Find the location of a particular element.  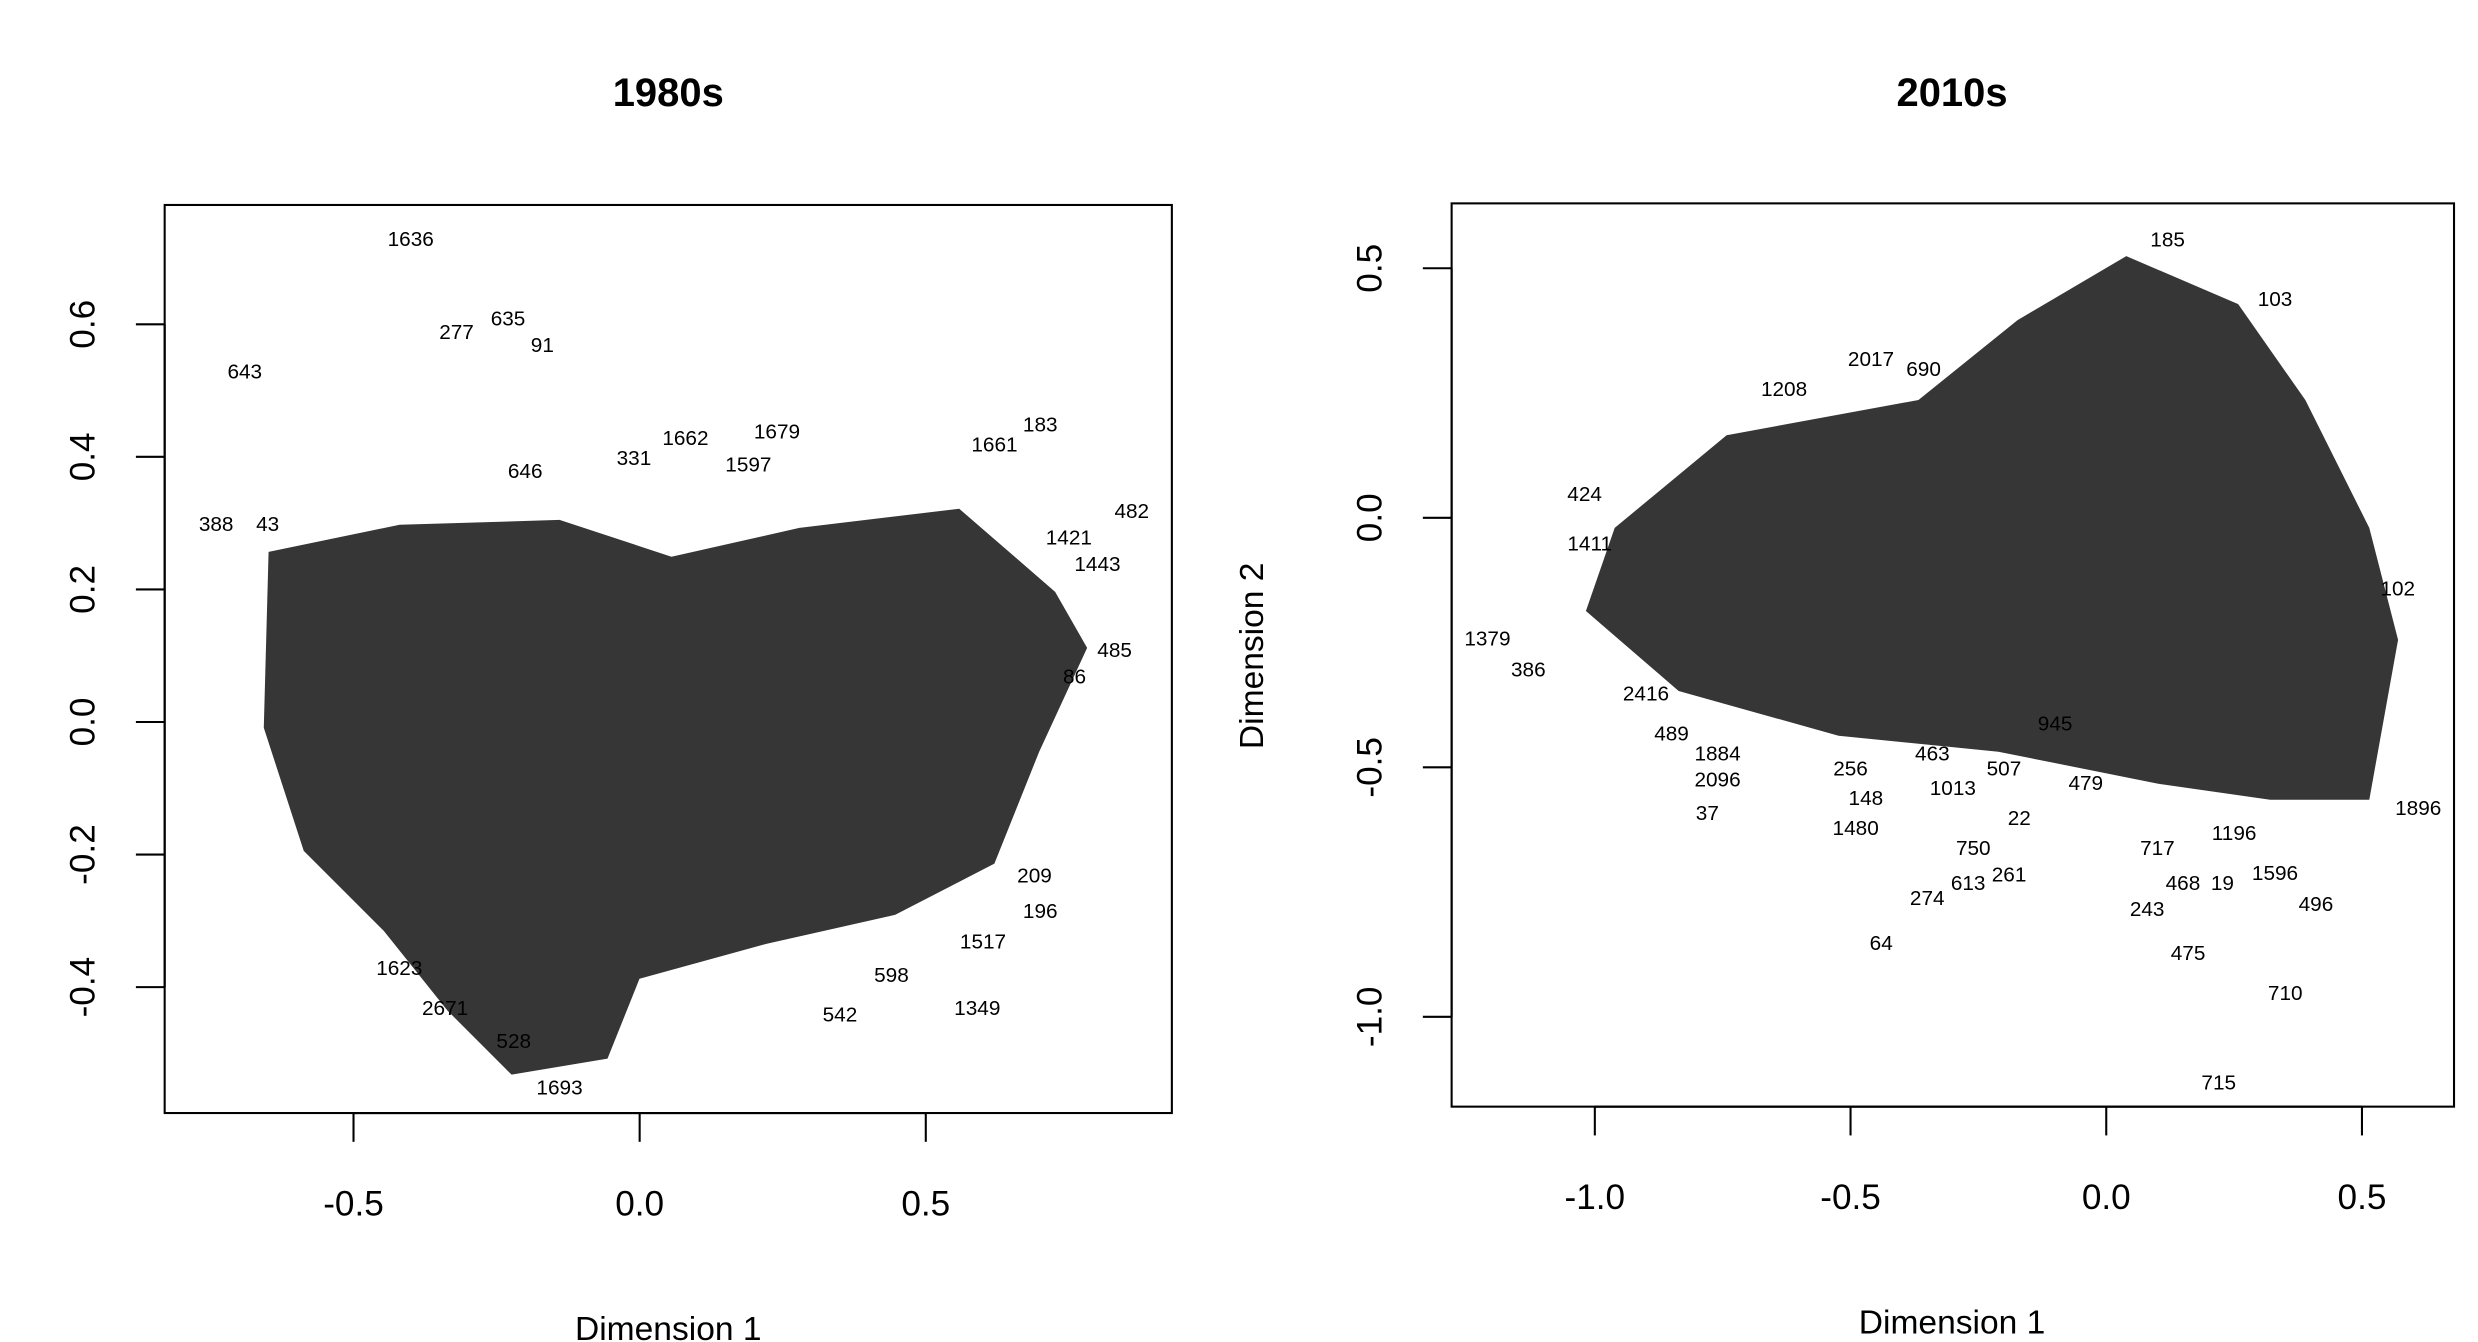

point-label: 196 is located at coordinates (1040, 911).